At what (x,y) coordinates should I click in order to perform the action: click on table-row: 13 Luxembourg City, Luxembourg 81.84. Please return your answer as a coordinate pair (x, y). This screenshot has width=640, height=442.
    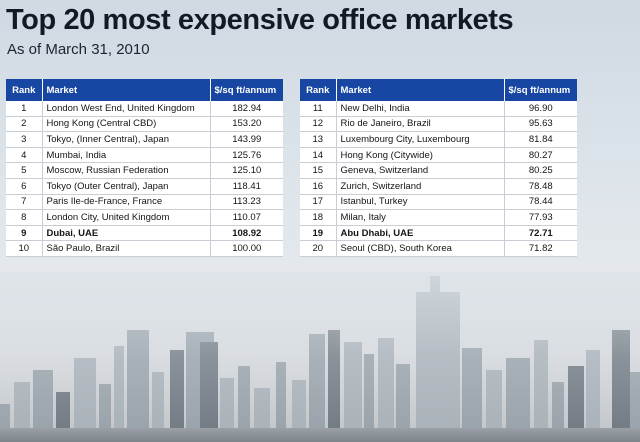
    Looking at the image, I should click on (438, 139).